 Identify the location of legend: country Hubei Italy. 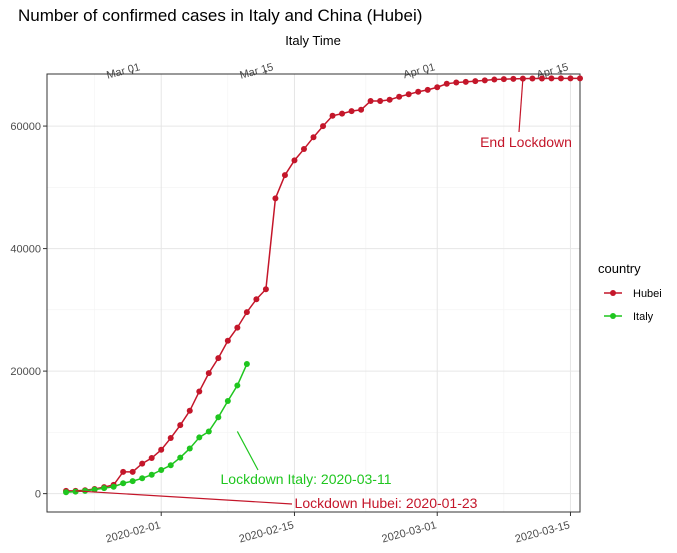
(630, 292).